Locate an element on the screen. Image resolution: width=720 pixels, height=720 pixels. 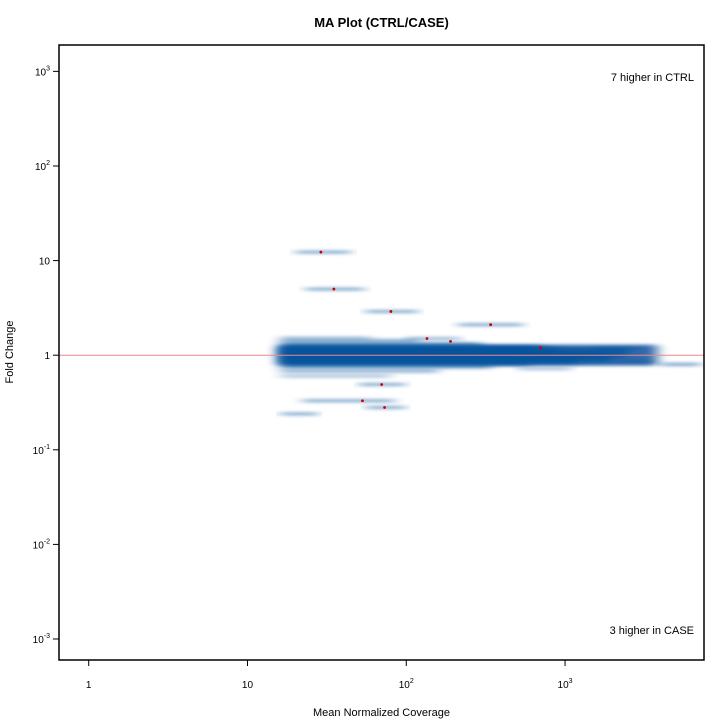
tick-label: 10⁻¹ is located at coordinates (41, 450).